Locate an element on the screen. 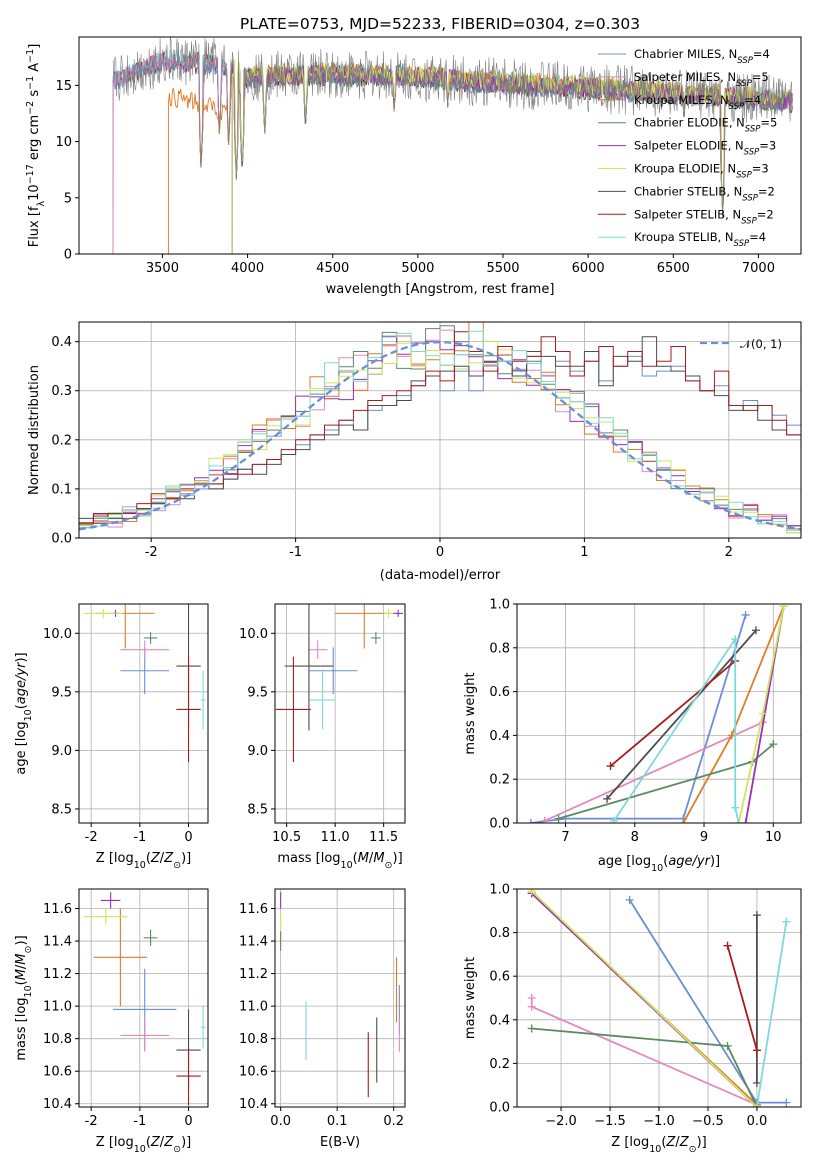 The width and height of the screenshot is (819, 1170). x-tick-label: 7 is located at coordinates (565, 837).